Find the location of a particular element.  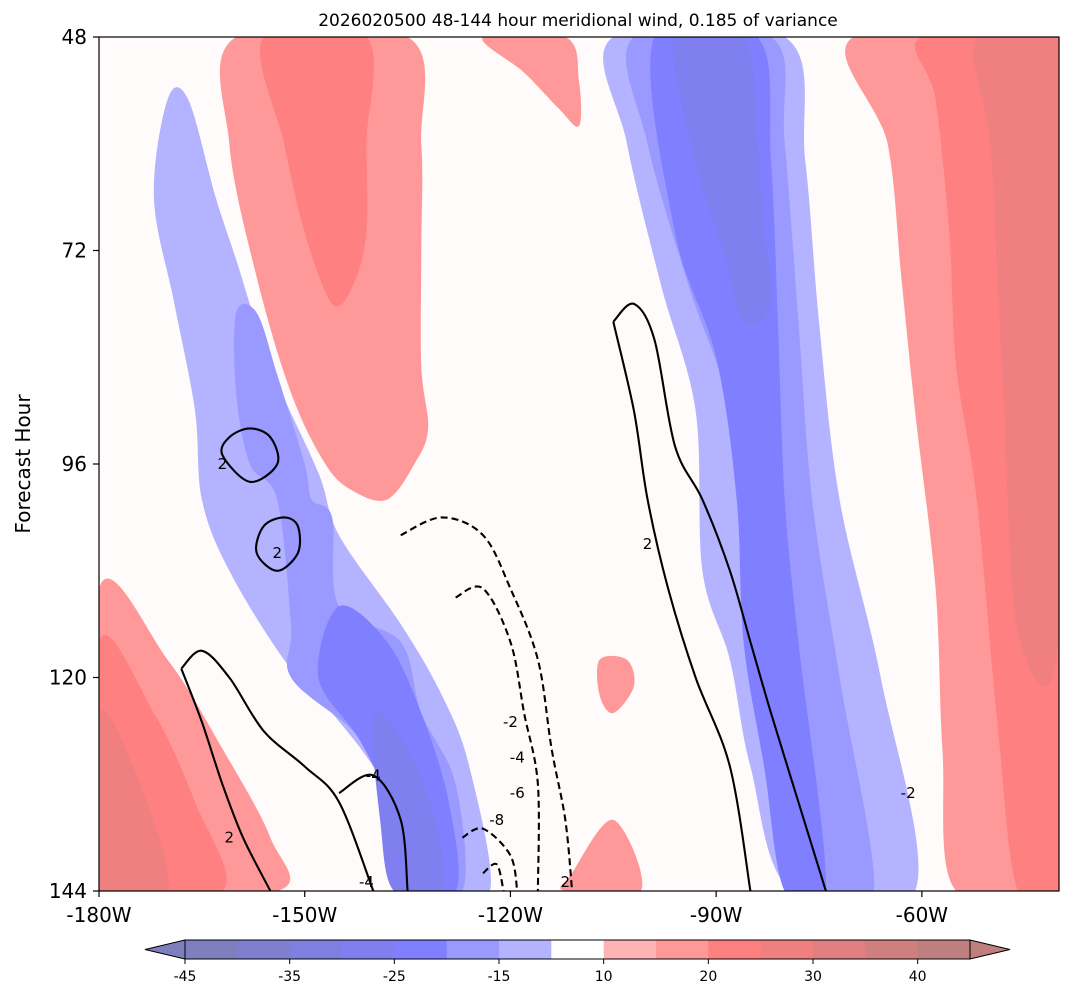

contour-label-9: 2 is located at coordinates (648, 544).